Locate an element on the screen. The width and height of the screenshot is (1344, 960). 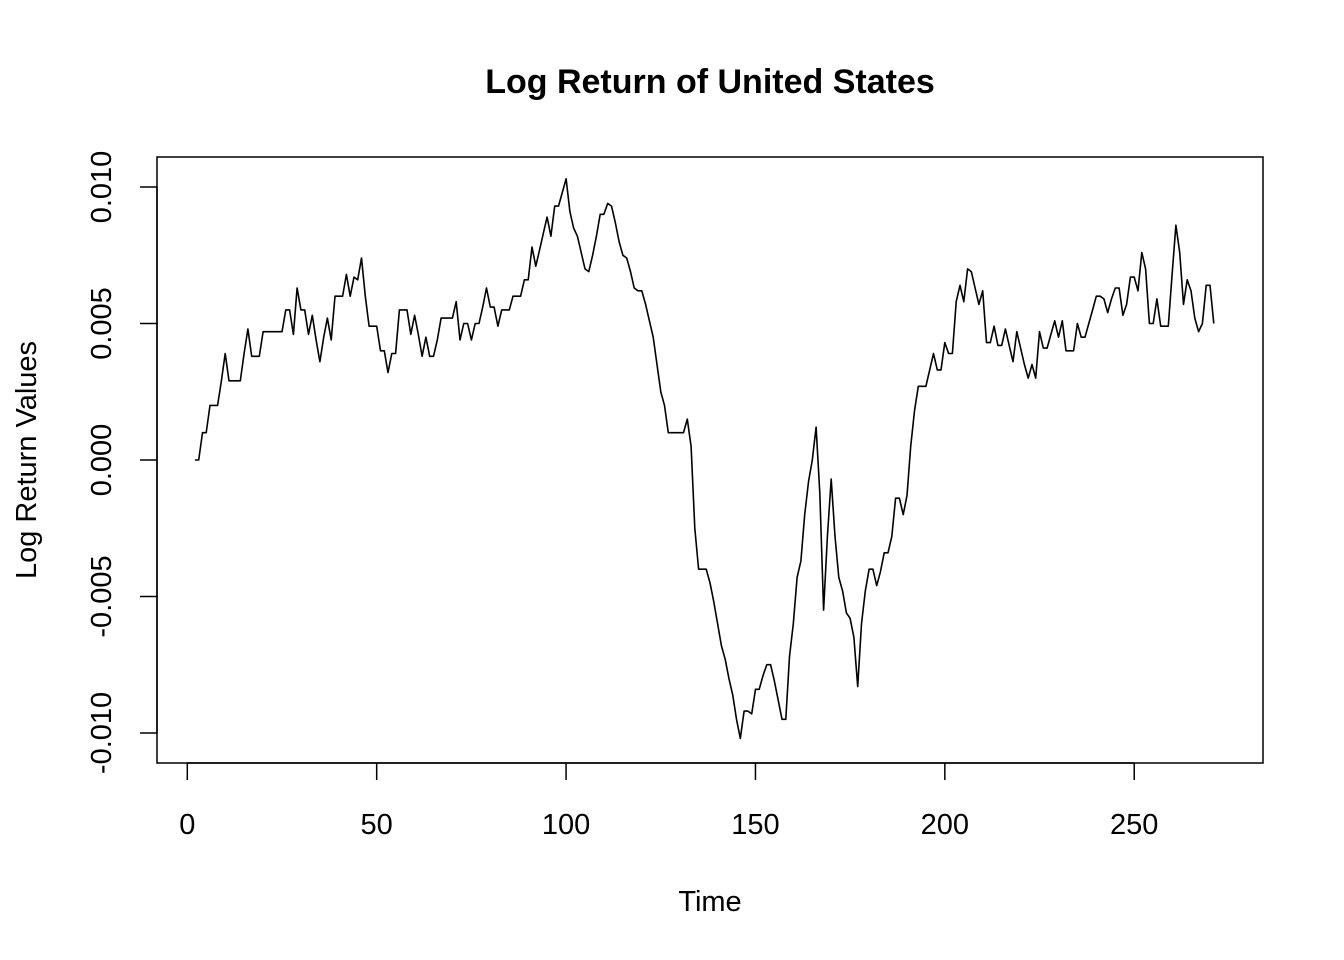
chart-title: Log Return of United States is located at coordinates (710, 82).